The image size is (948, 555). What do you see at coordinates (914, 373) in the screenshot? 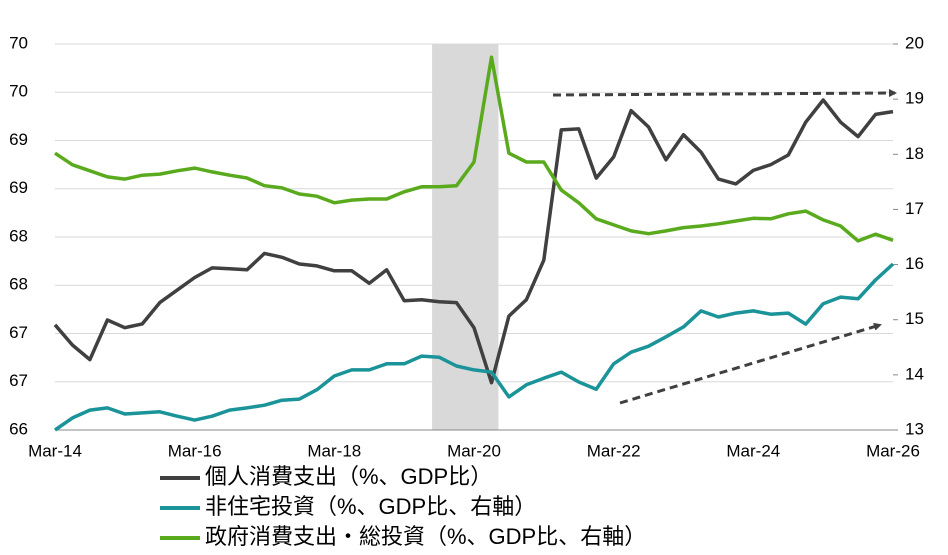
I see `y2-tick-label: 14` at bounding box center [914, 373].